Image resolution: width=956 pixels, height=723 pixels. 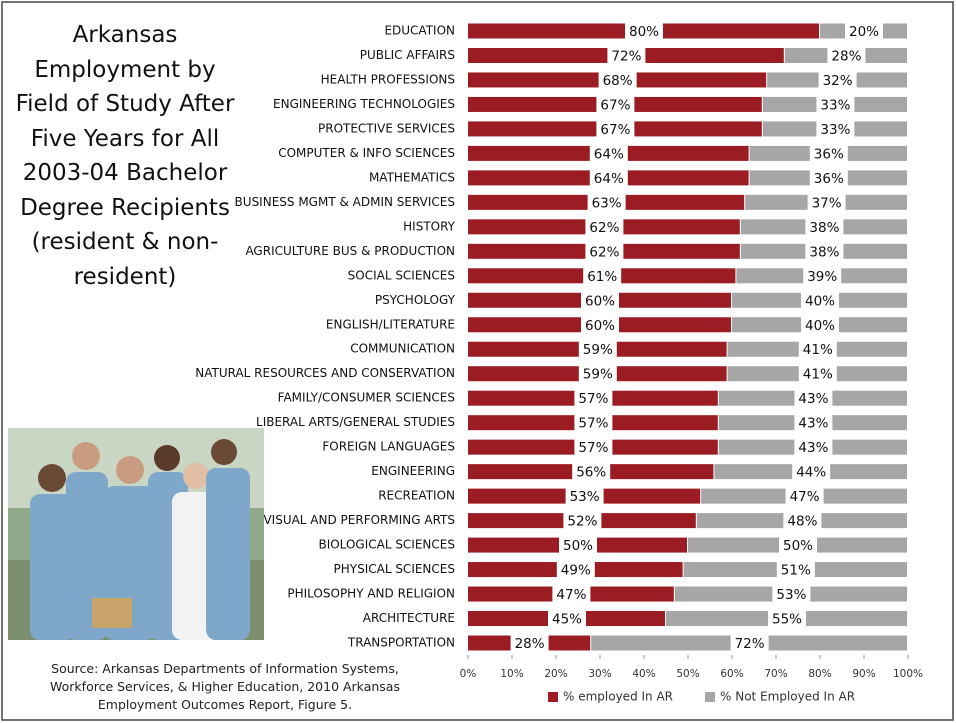 I want to click on x-tick-label: 100%, so click(x=908, y=674).